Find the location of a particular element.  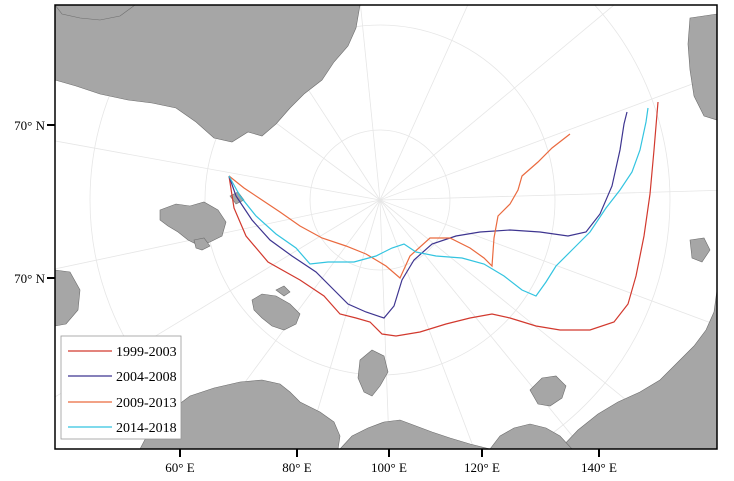

legend-label: 1999-2003 is located at coordinates (146, 352).